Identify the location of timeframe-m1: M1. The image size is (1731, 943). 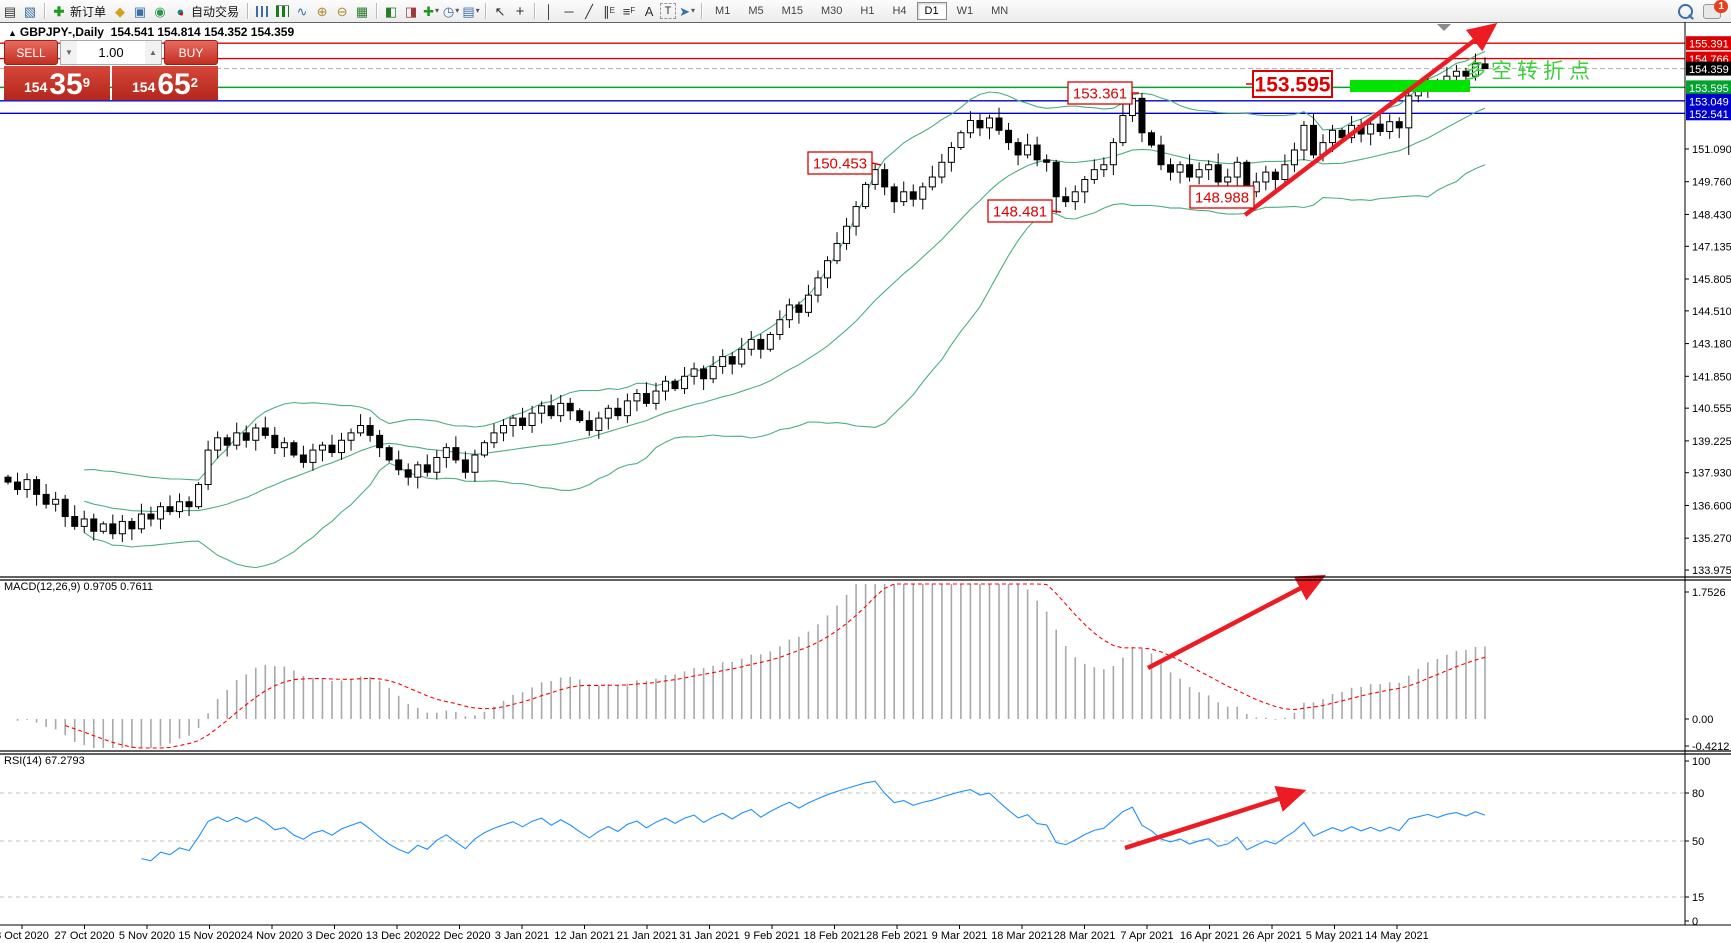
(723, 11).